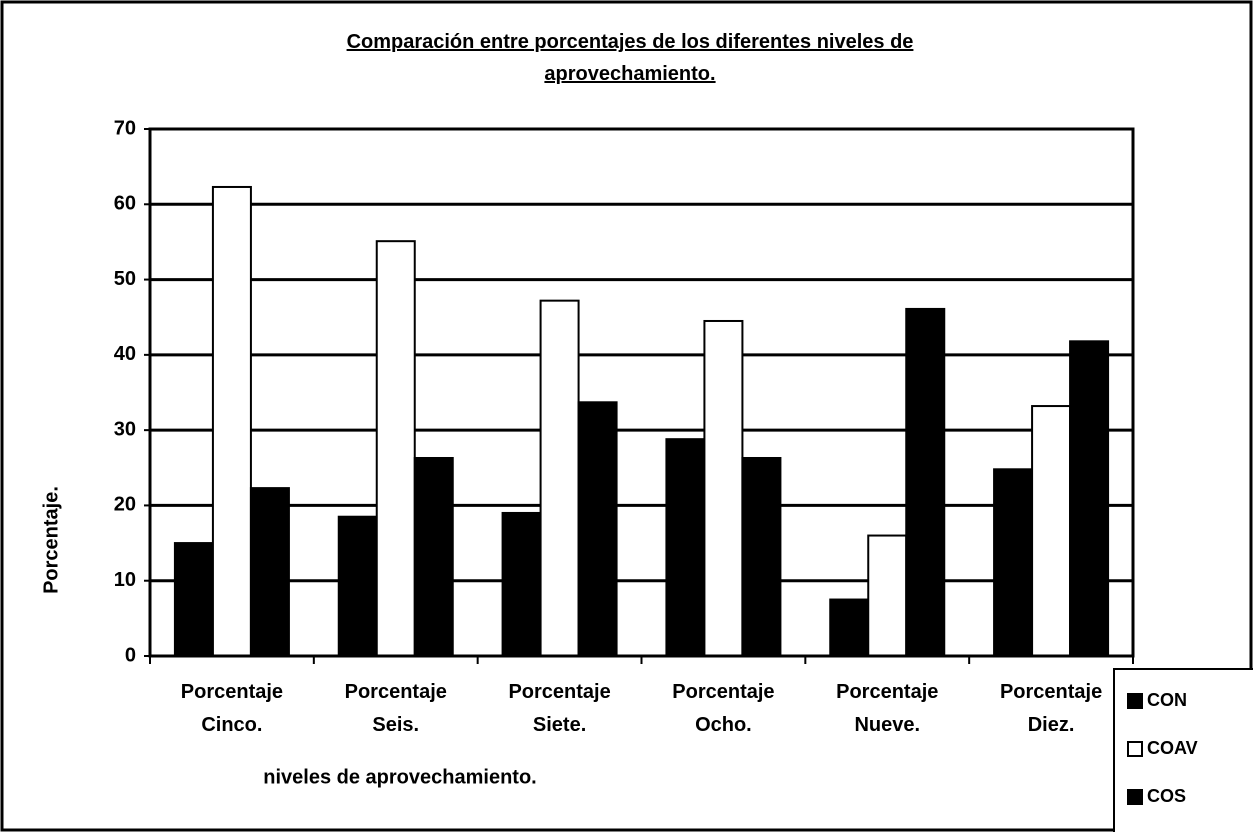 This screenshot has height=832, width=1253. What do you see at coordinates (1167, 796) in the screenshot?
I see `legend-label: COS` at bounding box center [1167, 796].